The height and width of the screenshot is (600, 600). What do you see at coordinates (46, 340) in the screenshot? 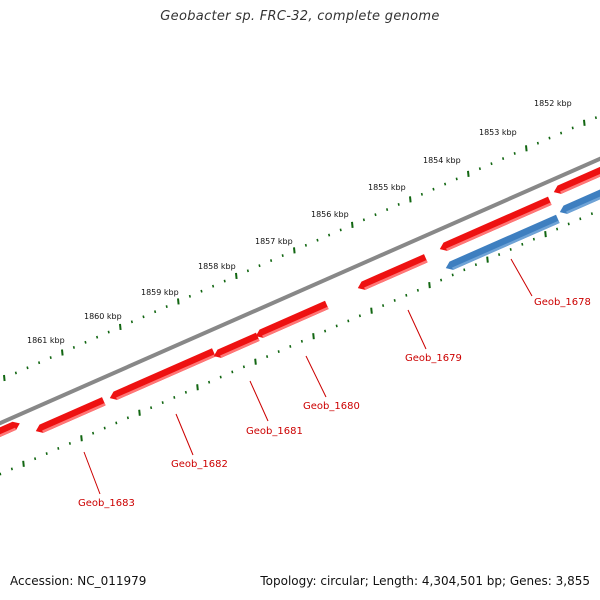
I see `kbp-label: 1861 kbp` at bounding box center [46, 340].